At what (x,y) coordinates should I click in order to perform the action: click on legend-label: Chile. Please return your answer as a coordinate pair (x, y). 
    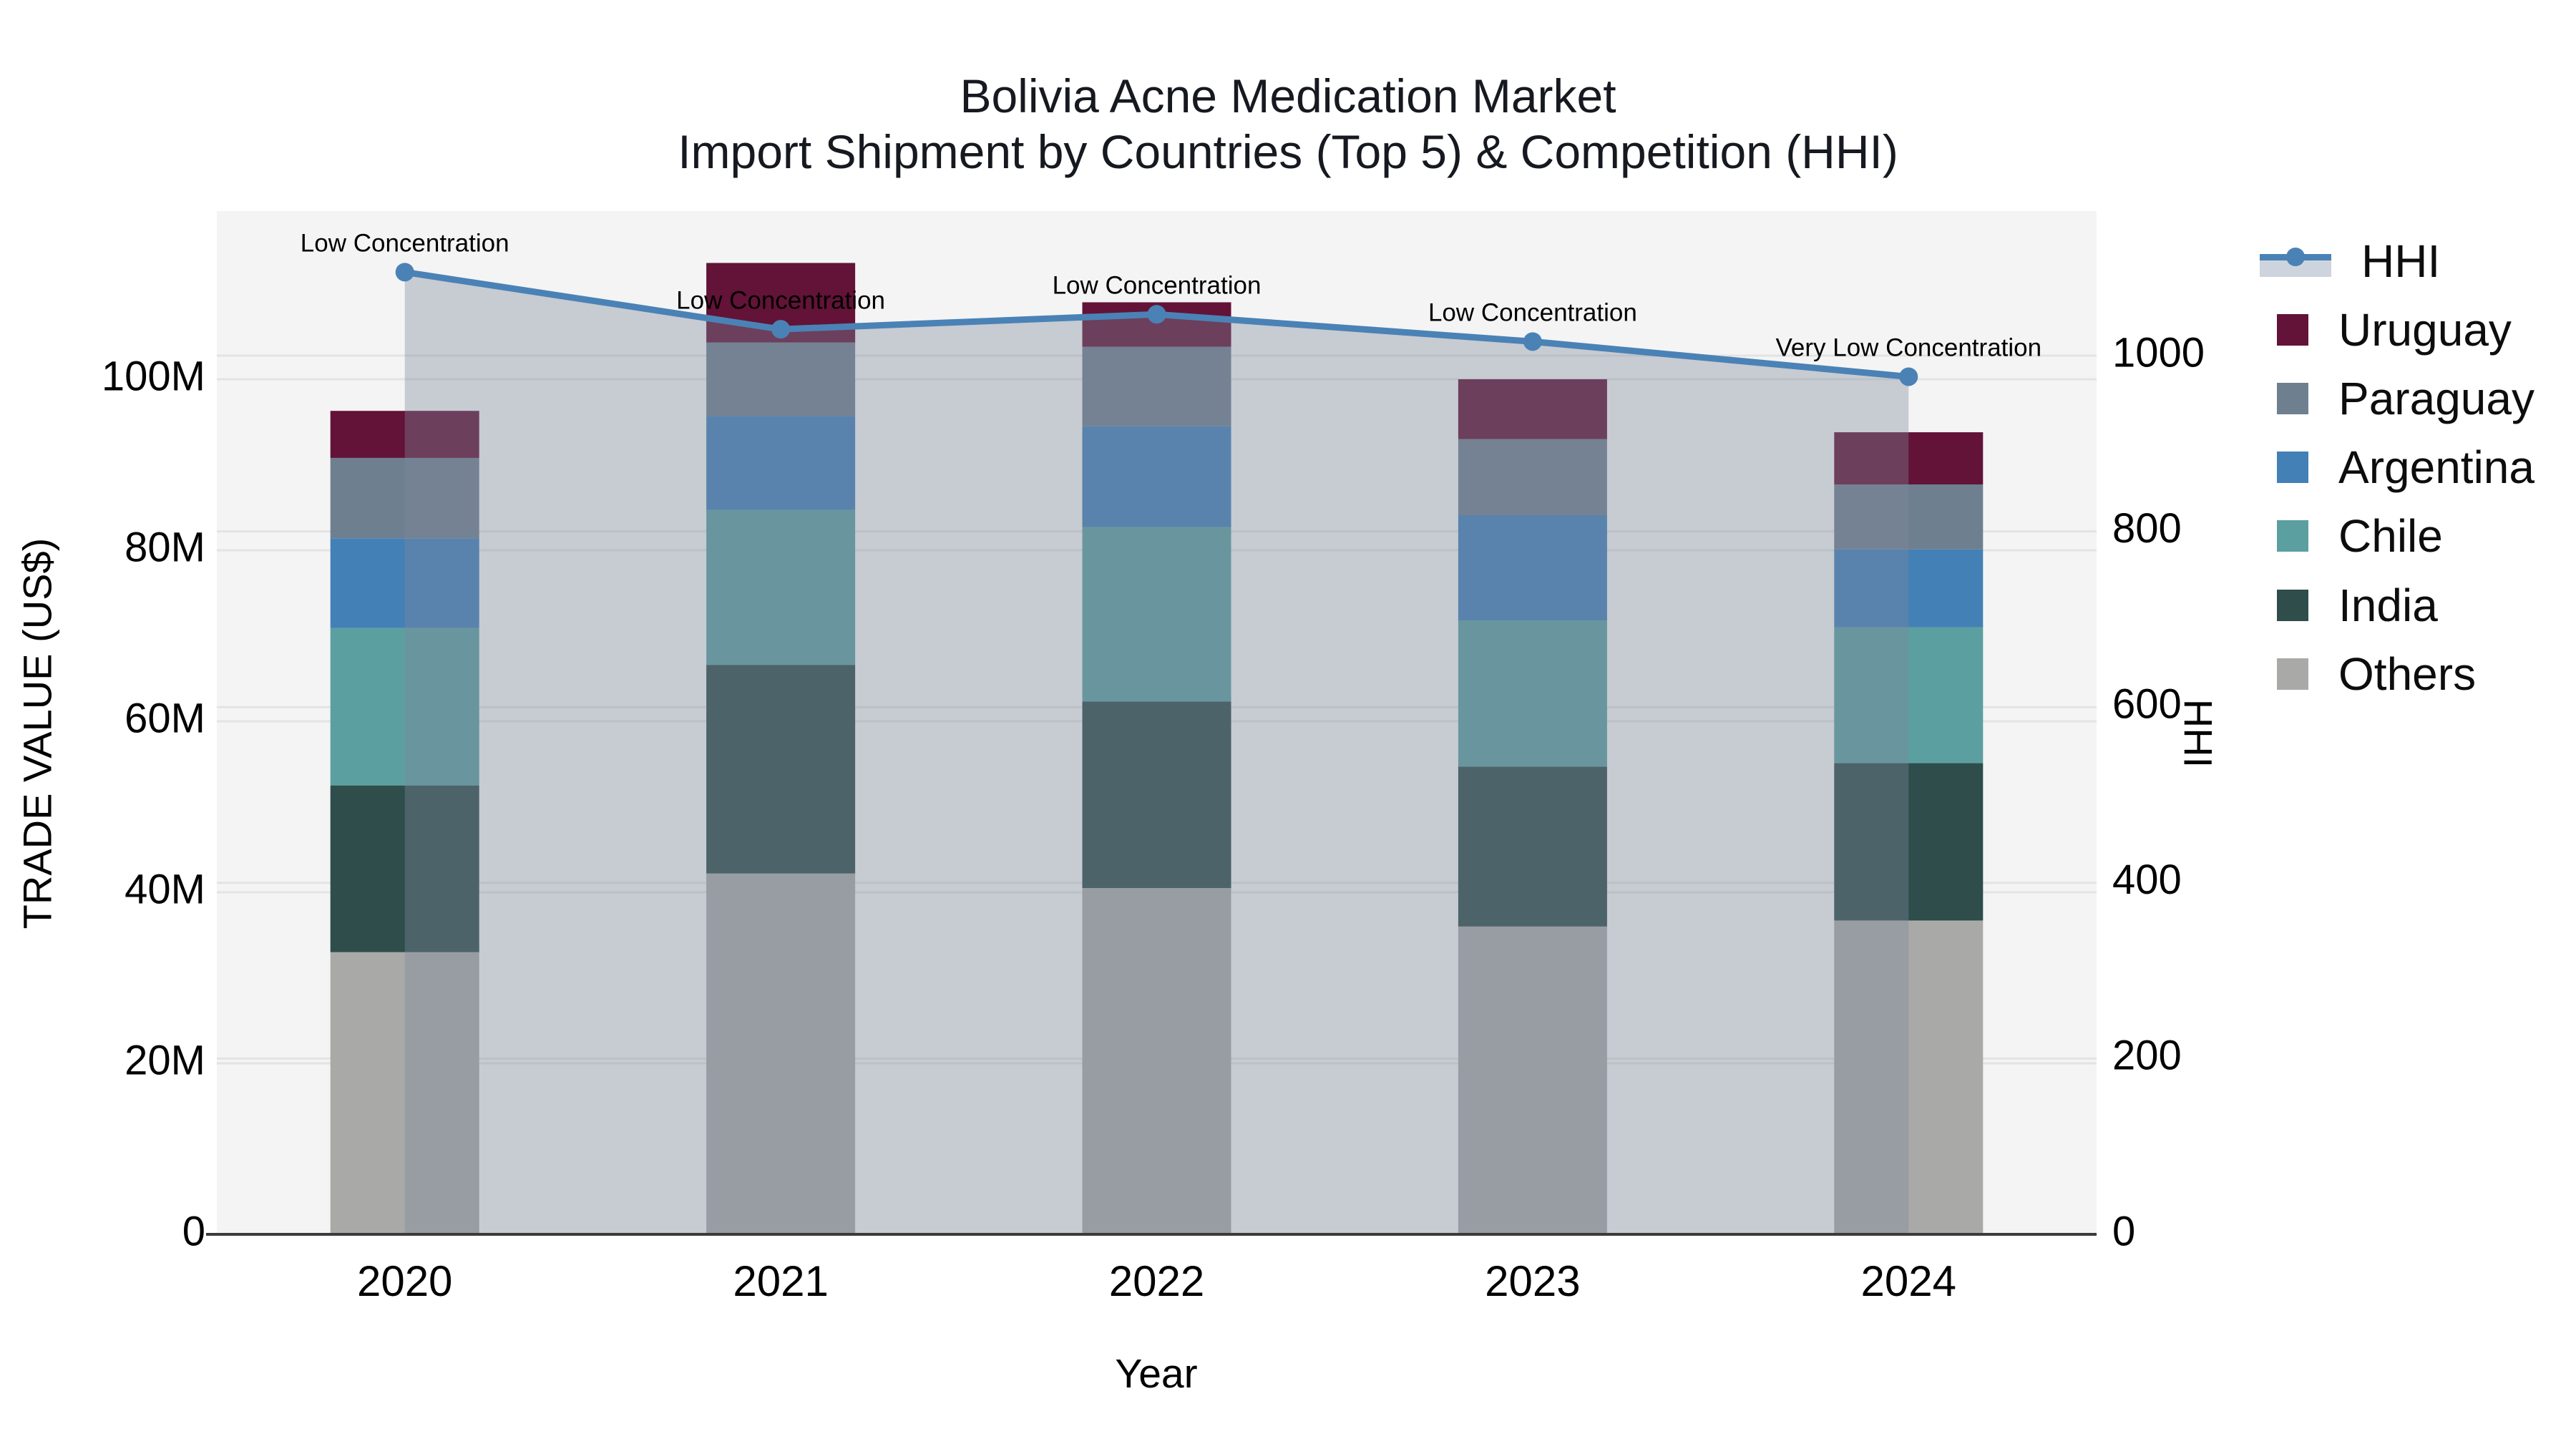
    Looking at the image, I should click on (2390, 536).